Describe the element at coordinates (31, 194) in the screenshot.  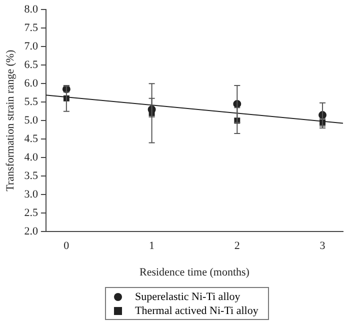
I see `y-tick-label: 3.0` at that location.